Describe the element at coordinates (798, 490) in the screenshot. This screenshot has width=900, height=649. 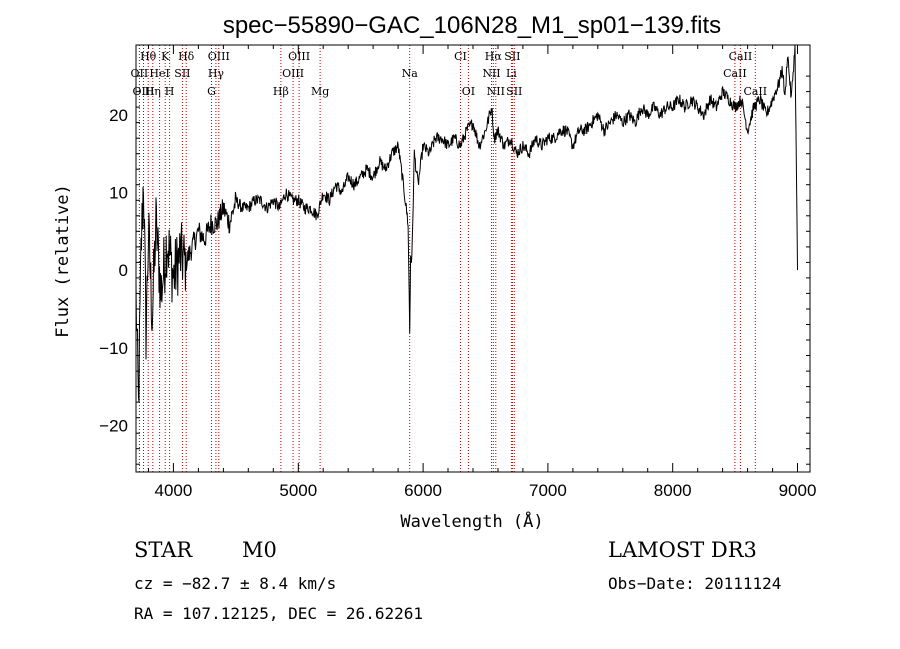
I see `x-tick-label: 9000` at that location.